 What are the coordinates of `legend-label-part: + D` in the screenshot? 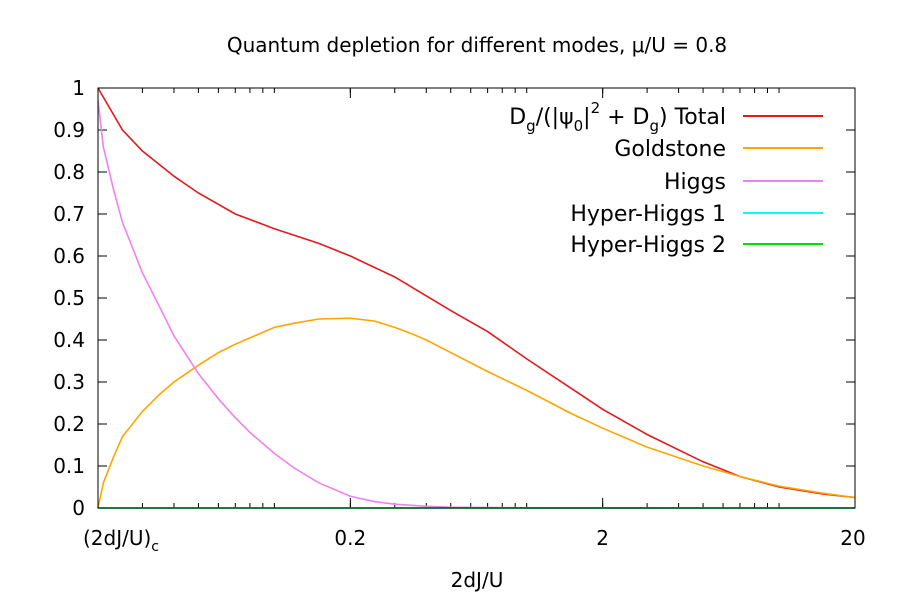 It's located at (624, 117).